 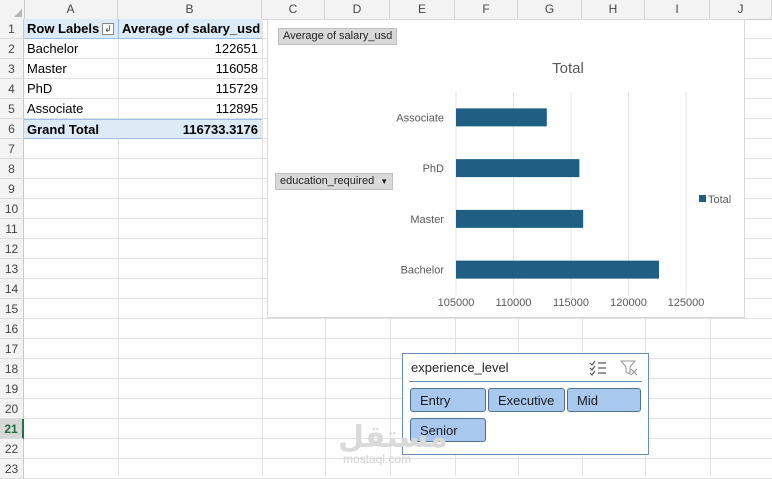 I want to click on column-header-h: H, so click(x=613, y=9).